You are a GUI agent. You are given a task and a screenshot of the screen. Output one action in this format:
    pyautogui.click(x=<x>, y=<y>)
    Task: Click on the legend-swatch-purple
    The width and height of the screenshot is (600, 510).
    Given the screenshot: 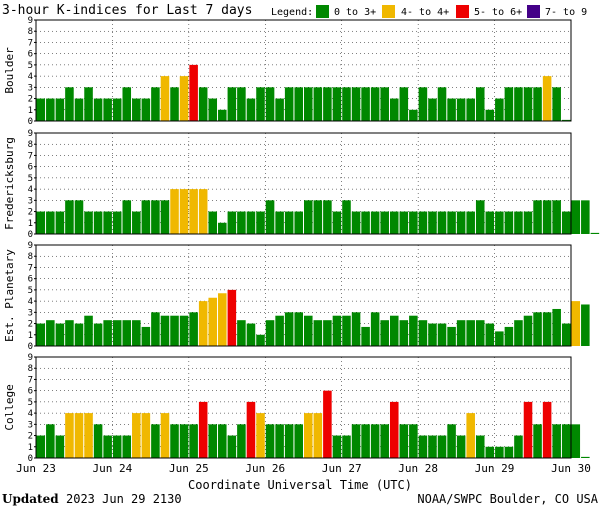 What is the action you would take?
    pyautogui.click(x=533, y=11)
    